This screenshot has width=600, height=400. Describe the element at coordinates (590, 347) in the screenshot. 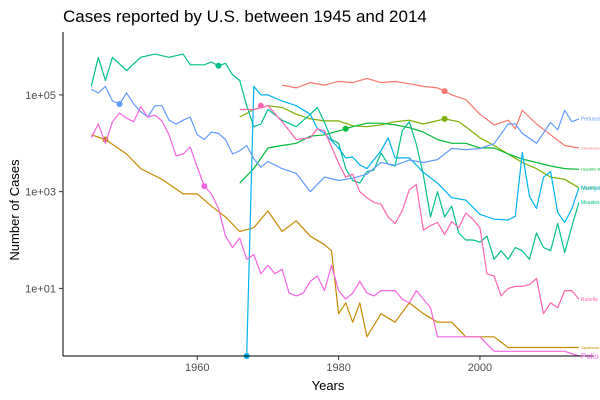

I see `series-label-diphtheria: Diphtheria` at that location.